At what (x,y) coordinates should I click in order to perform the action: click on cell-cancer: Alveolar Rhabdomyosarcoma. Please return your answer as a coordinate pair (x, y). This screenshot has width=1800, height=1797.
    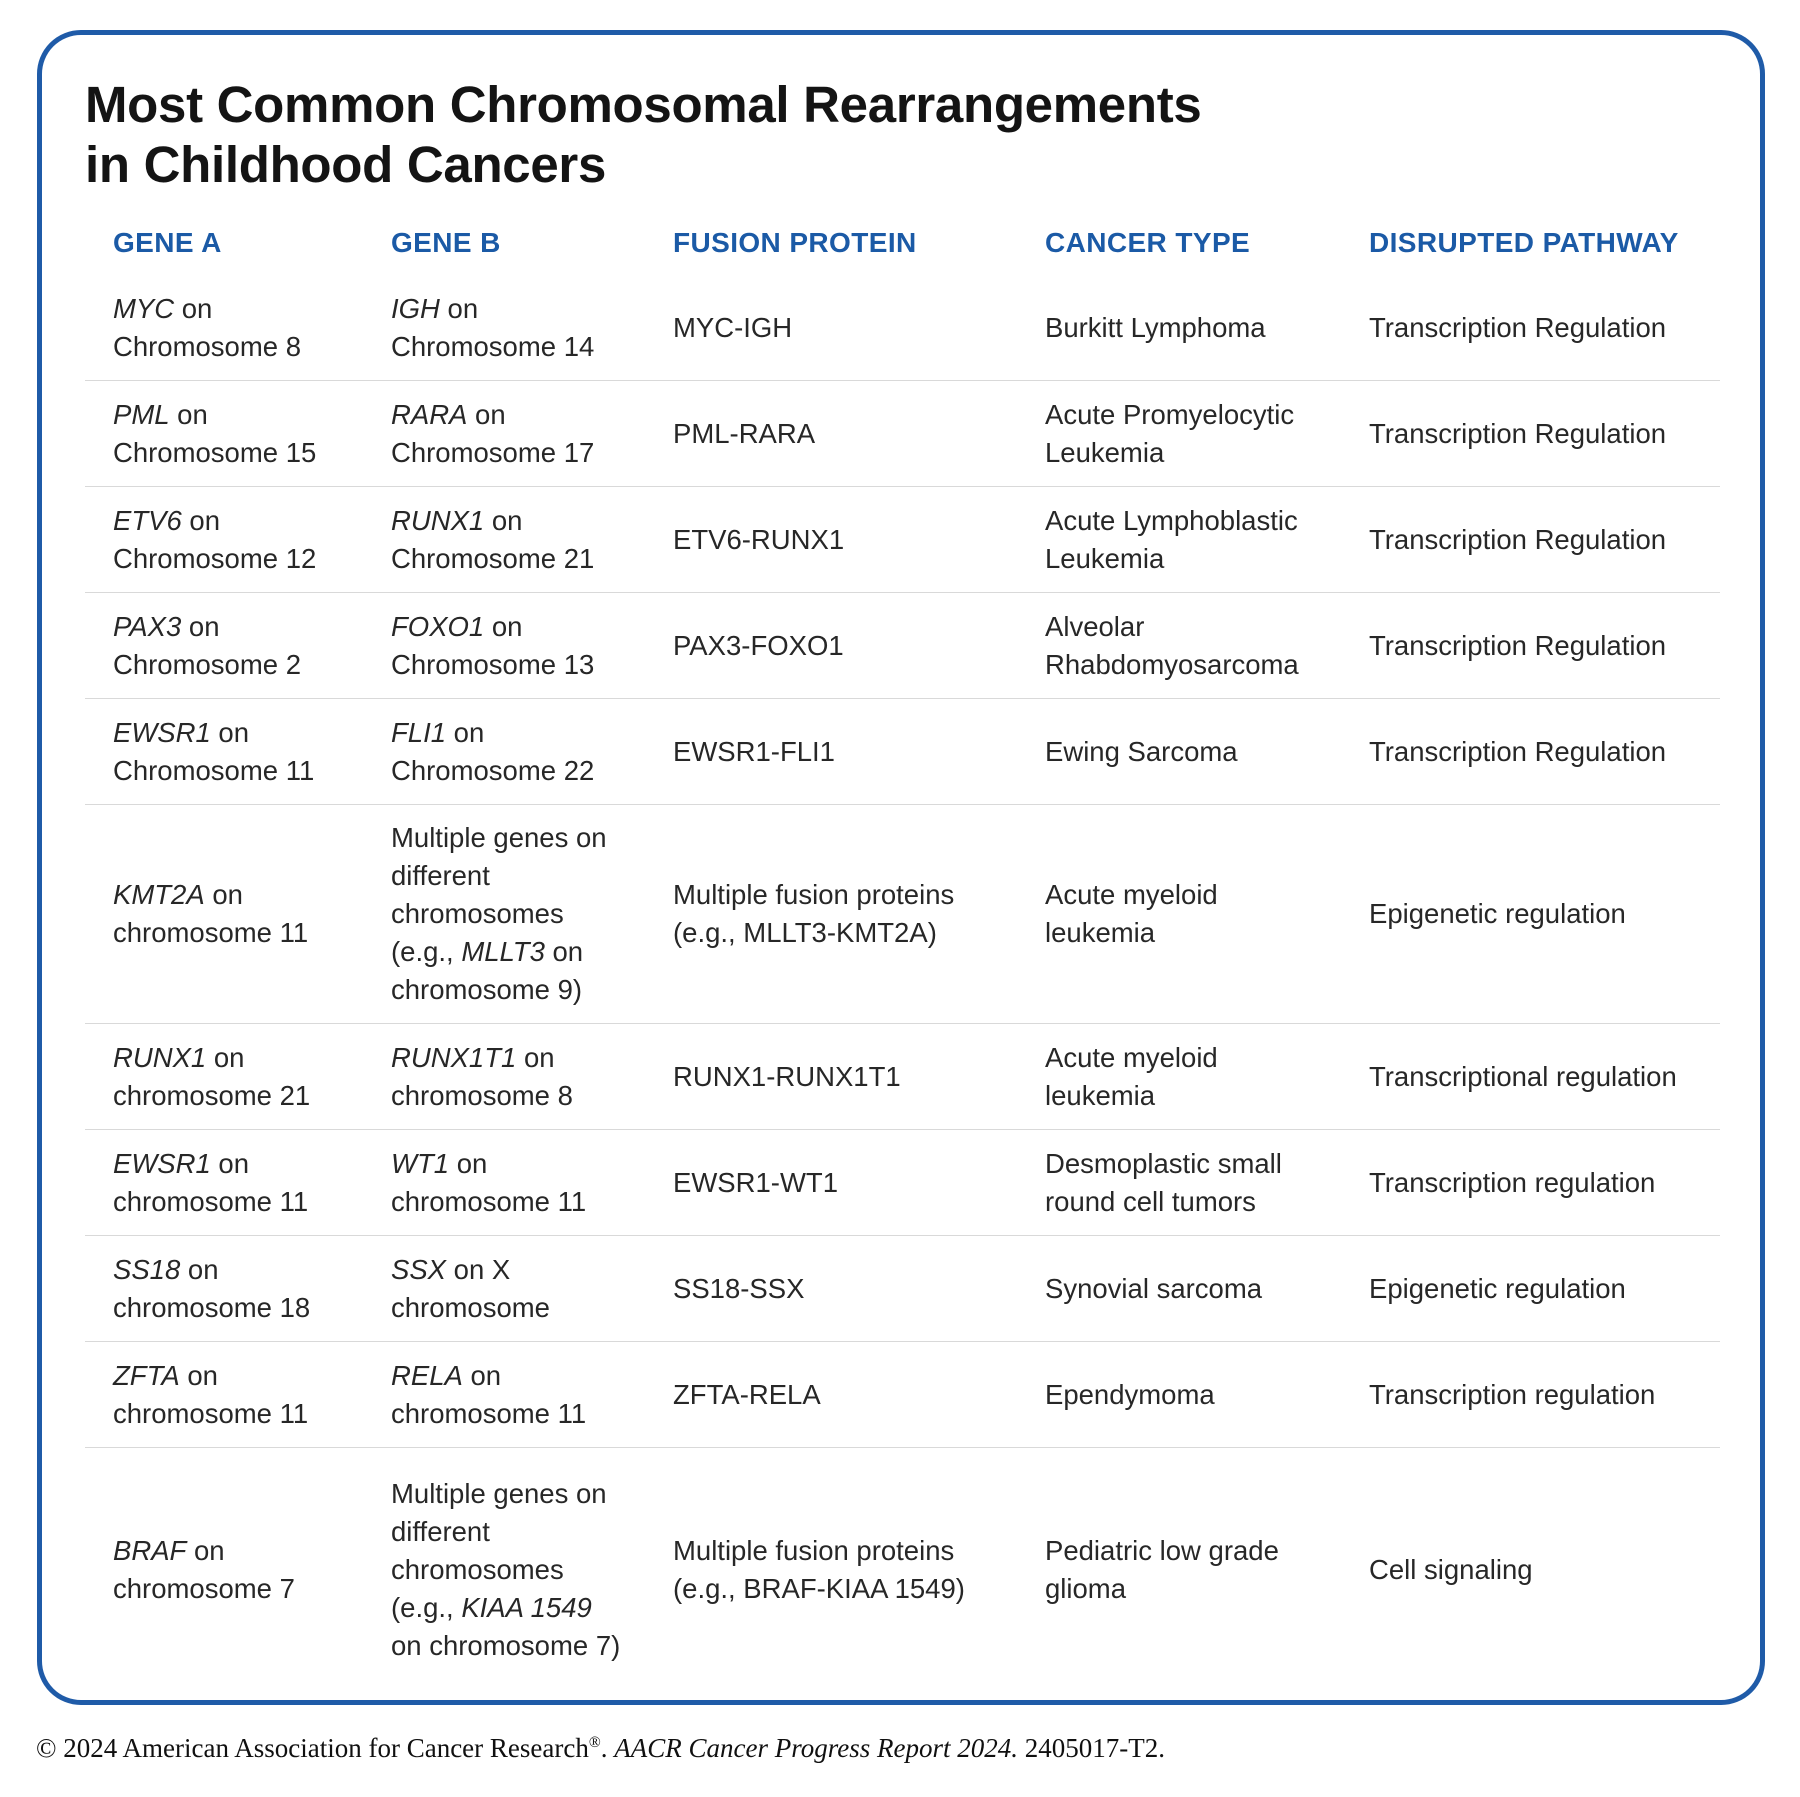
    Looking at the image, I should click on (1172, 645).